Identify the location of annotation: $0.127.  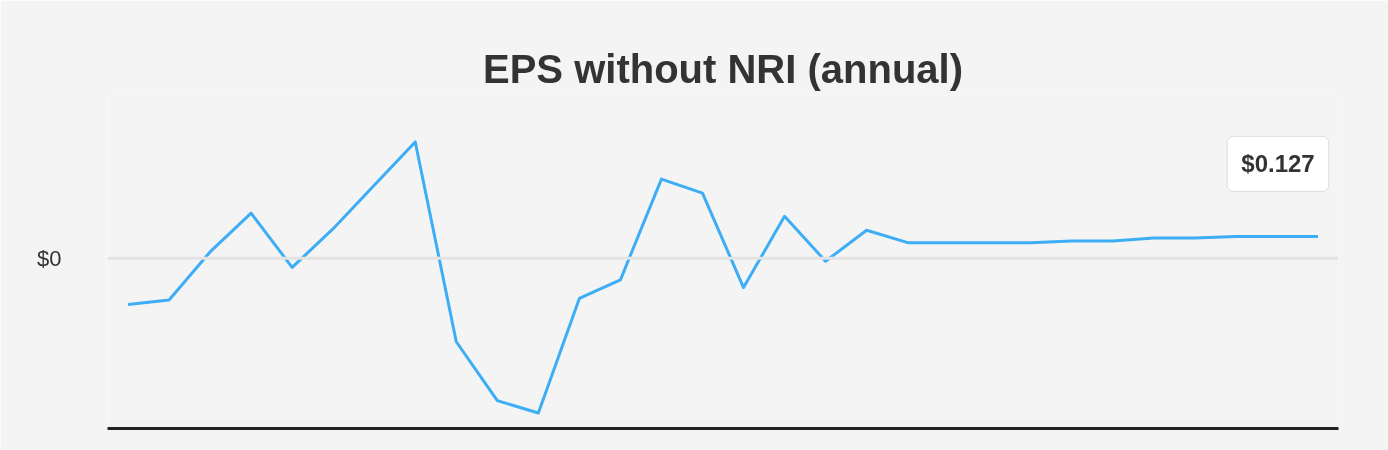
(1278, 164).